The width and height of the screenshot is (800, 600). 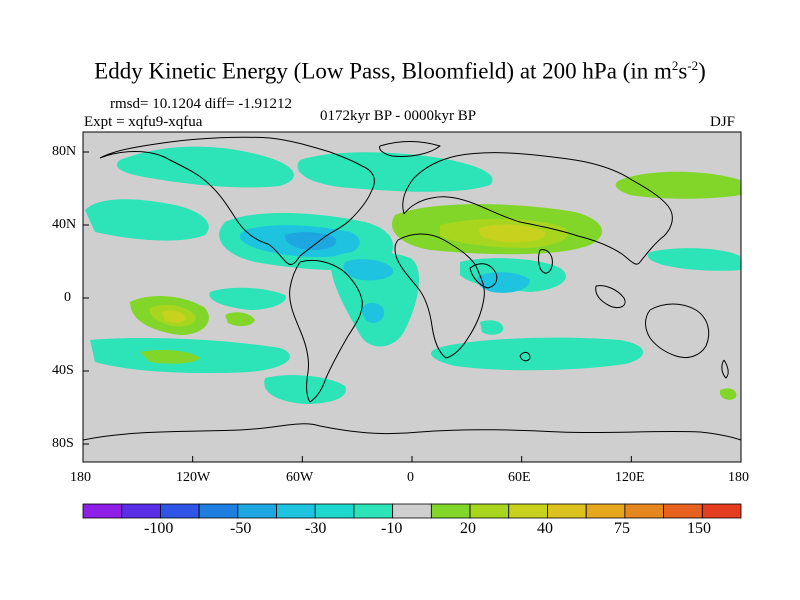 I want to click on lon-tick-label: 120E, so click(x=630, y=477).